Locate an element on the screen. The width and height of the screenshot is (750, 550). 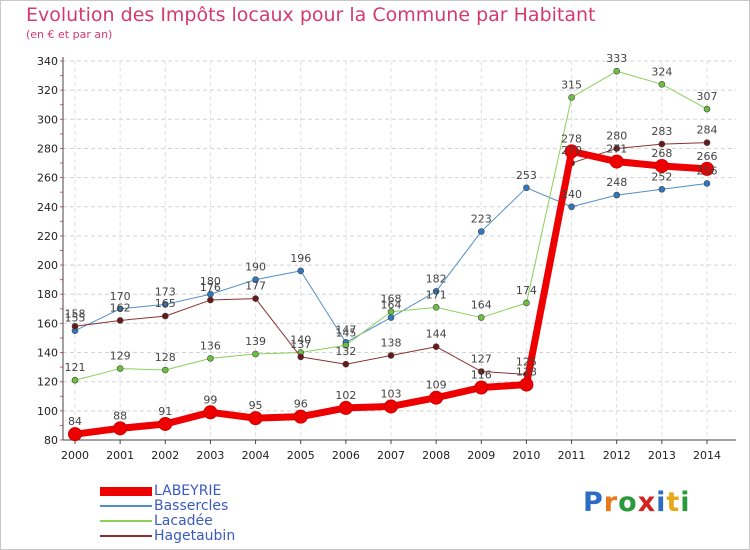
data-label-hagetaubin: 162 is located at coordinates (120, 307).